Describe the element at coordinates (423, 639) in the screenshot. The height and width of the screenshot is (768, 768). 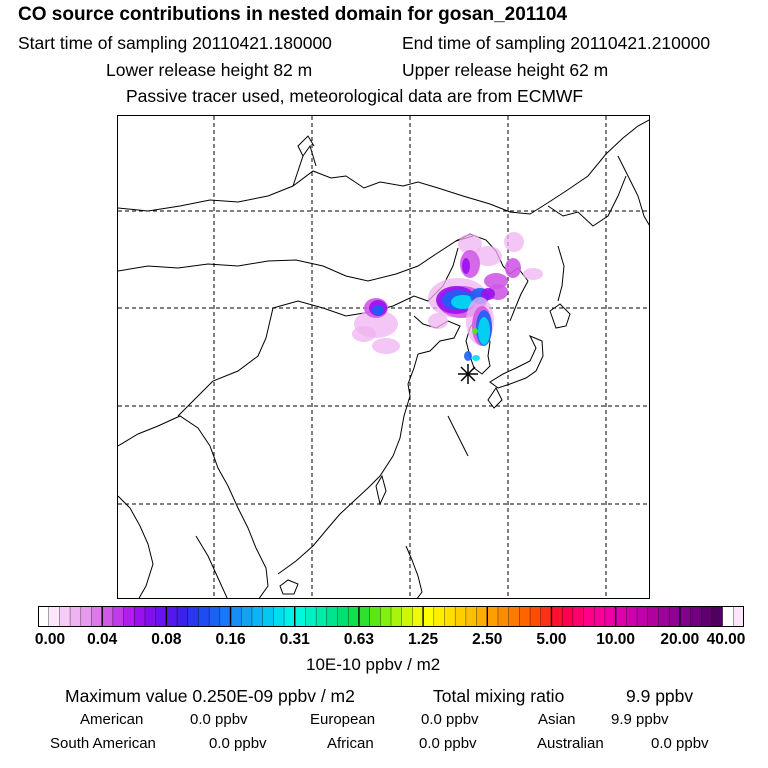
I see `colorbar-tick-label: 1.25` at that location.